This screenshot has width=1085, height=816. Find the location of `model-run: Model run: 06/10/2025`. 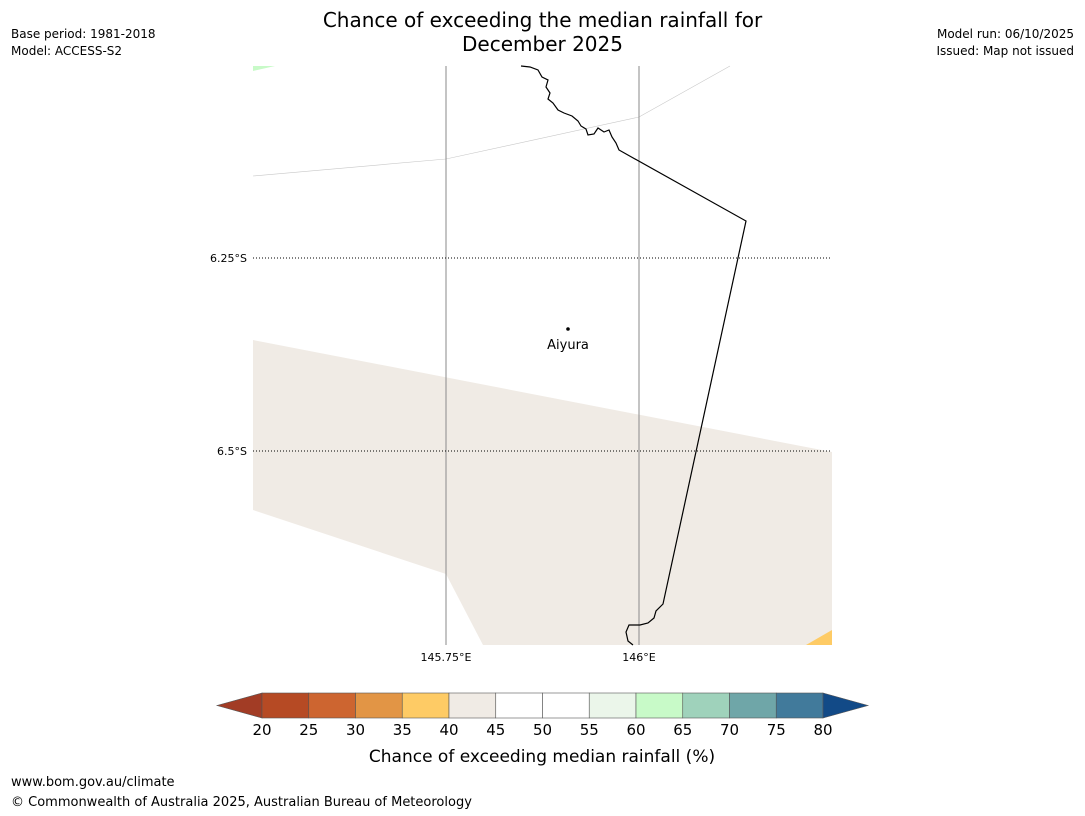

model-run: Model run: 06/10/2025 is located at coordinates (1005, 34).